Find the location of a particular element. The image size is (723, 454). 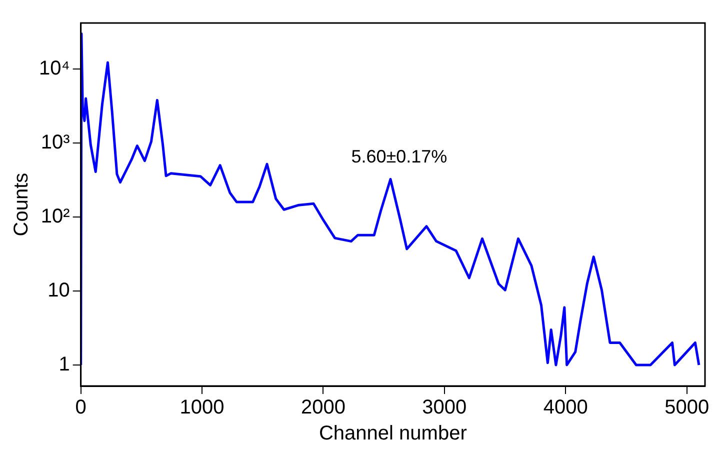

x-tick-label: 3000 is located at coordinates (444, 407).